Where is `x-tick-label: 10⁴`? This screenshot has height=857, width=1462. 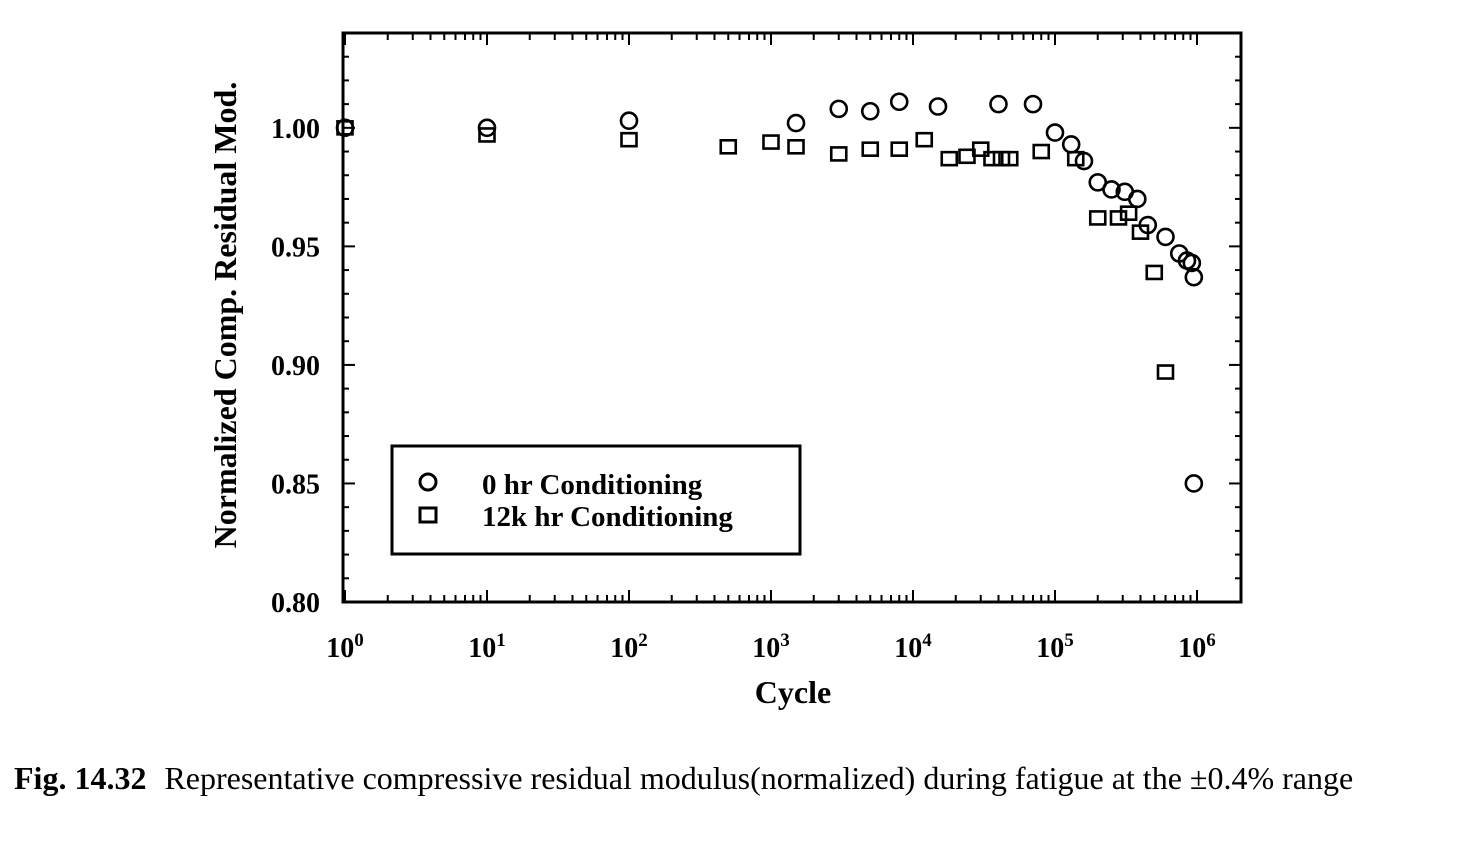
x-tick-label: 10⁴ is located at coordinates (913, 647).